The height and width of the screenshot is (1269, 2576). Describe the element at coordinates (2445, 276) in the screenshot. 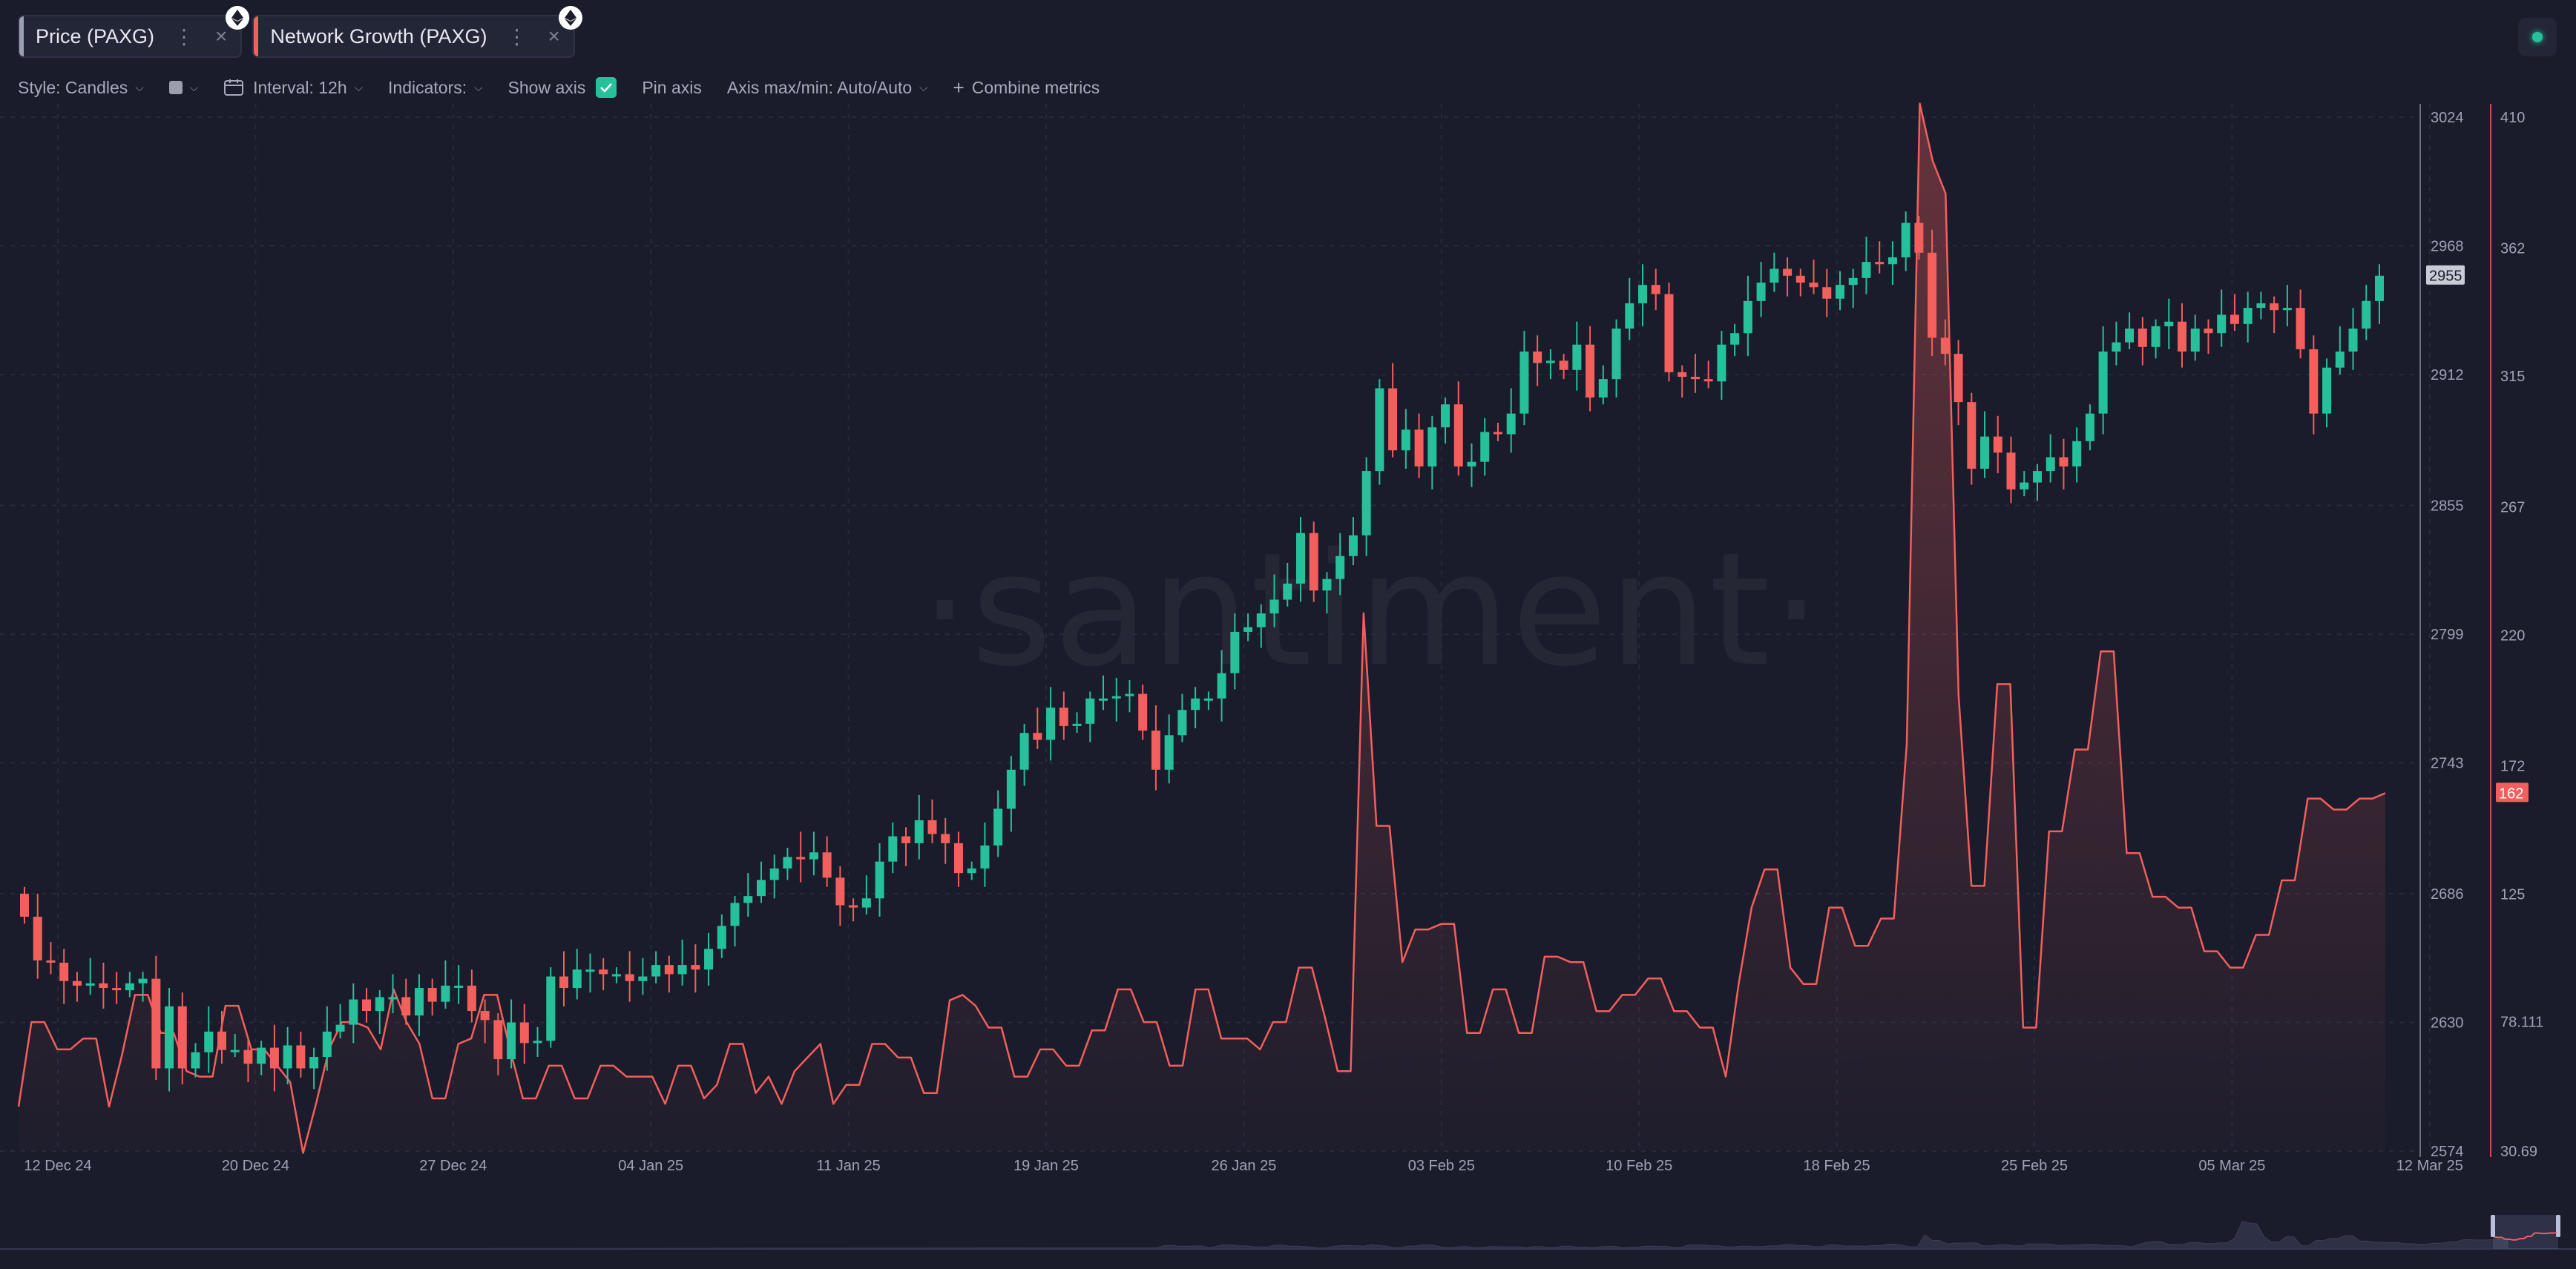

I see `price-current-label: 2955` at that location.